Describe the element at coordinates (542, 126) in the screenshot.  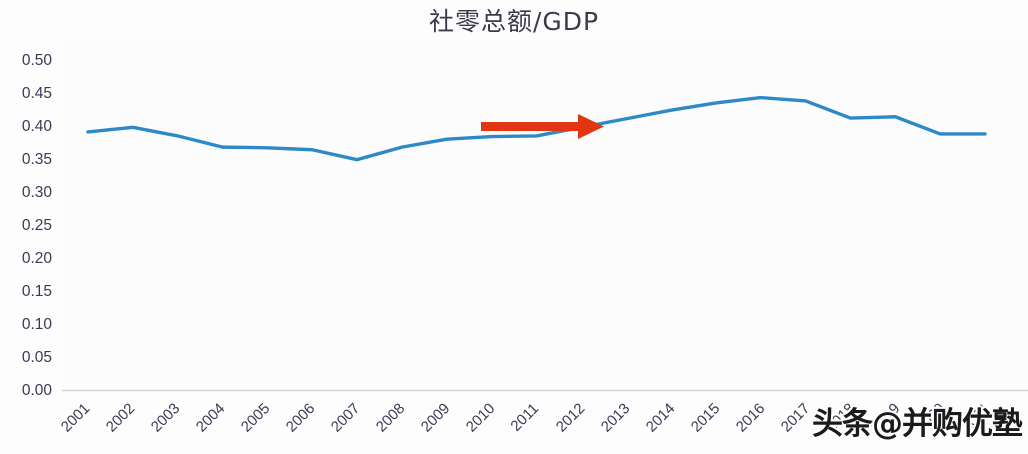
I see `upward-trend-arrow-icon` at that location.